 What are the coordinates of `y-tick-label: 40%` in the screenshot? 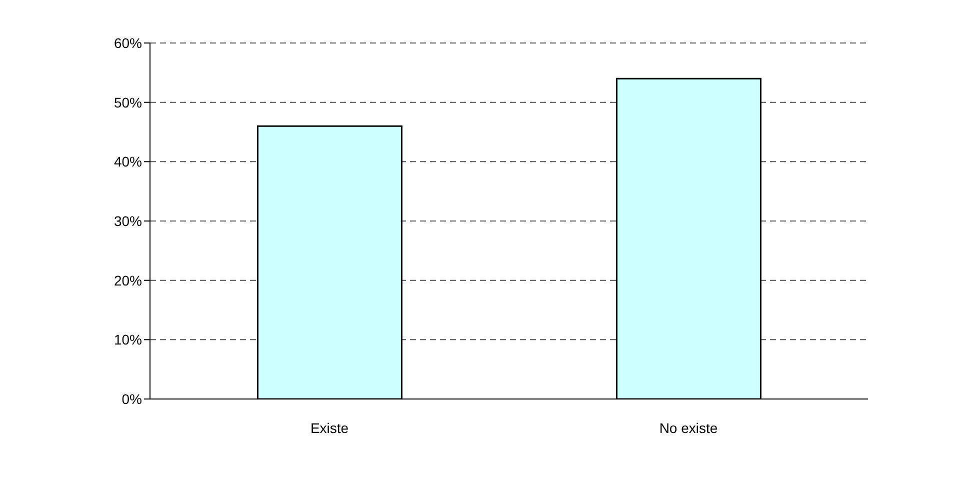 It's located at (128, 162).